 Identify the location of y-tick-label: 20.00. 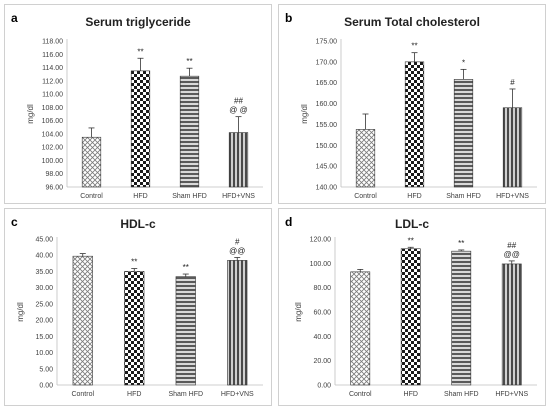
(44, 321).